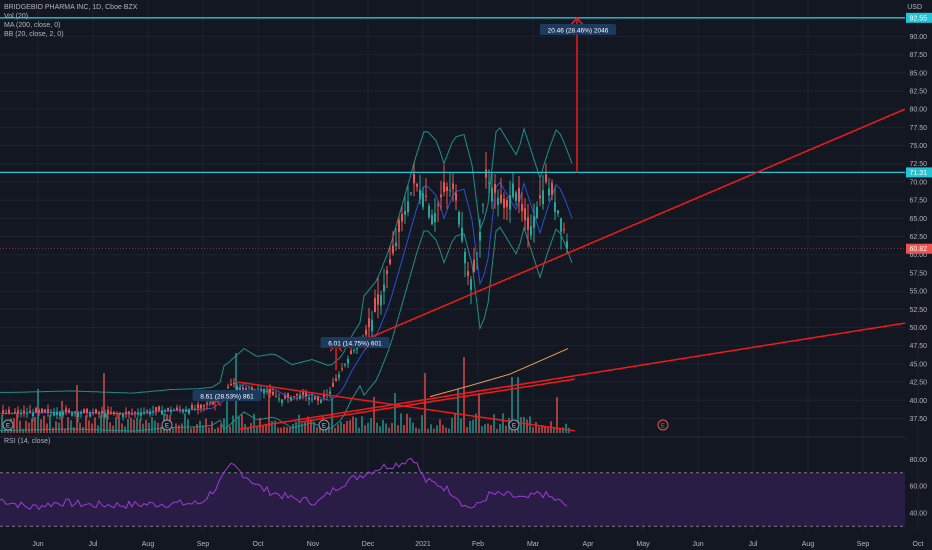 This screenshot has width=932, height=550. Describe the element at coordinates (663, 425) in the screenshot. I see `earnings-marker` at that location.